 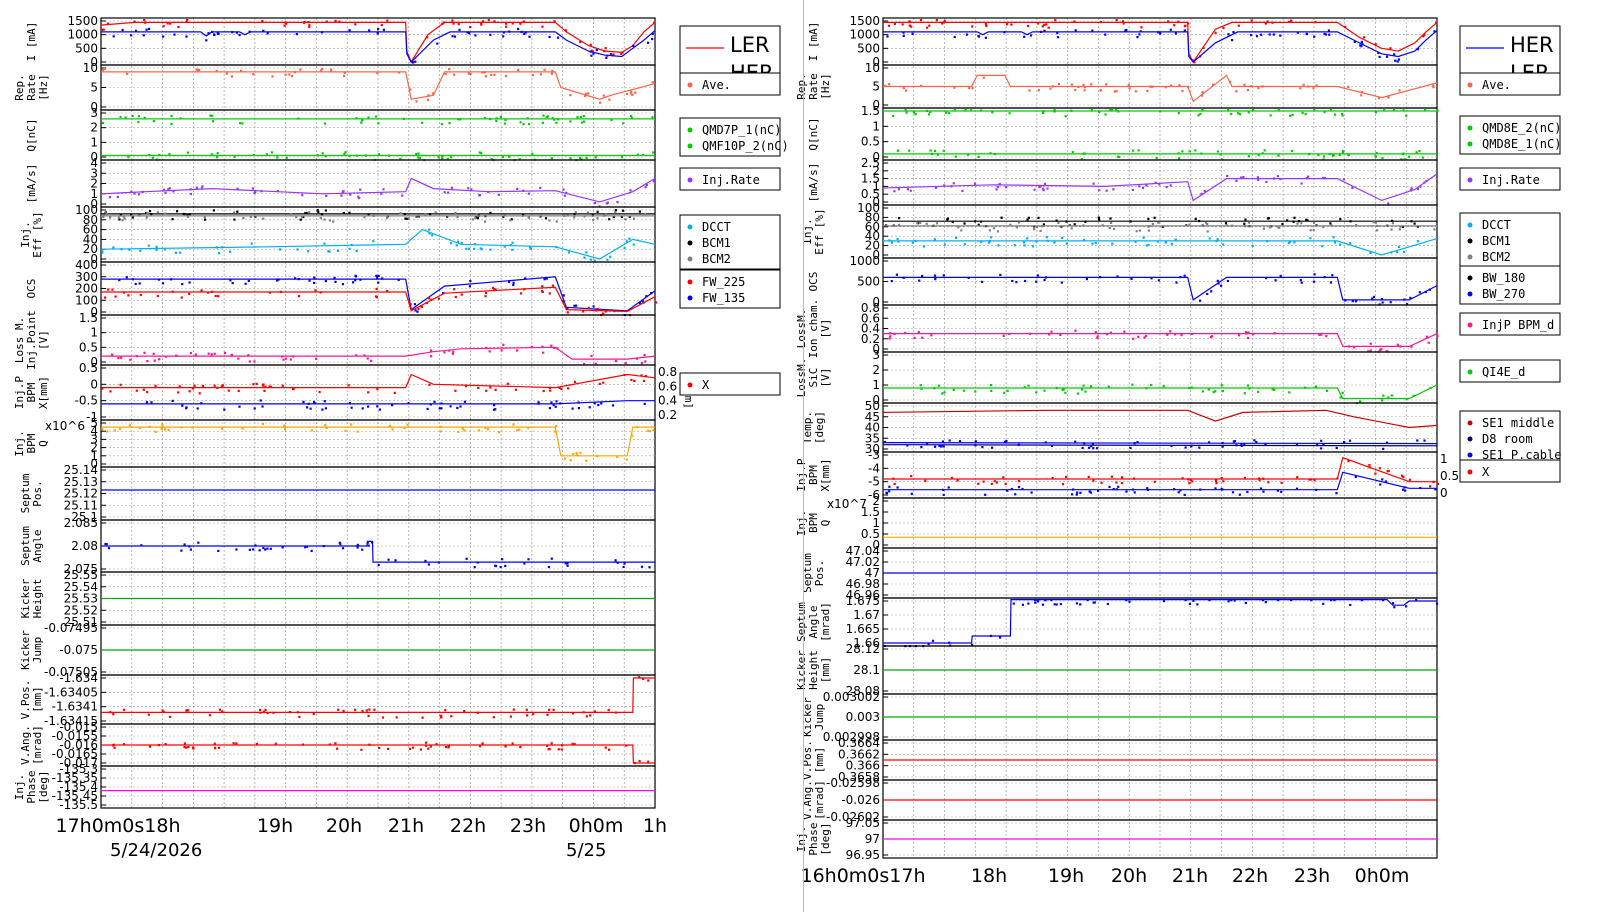 What do you see at coordinates (86, 289) in the screenshot?
I see `y-tick-label: 200` at bounding box center [86, 289].